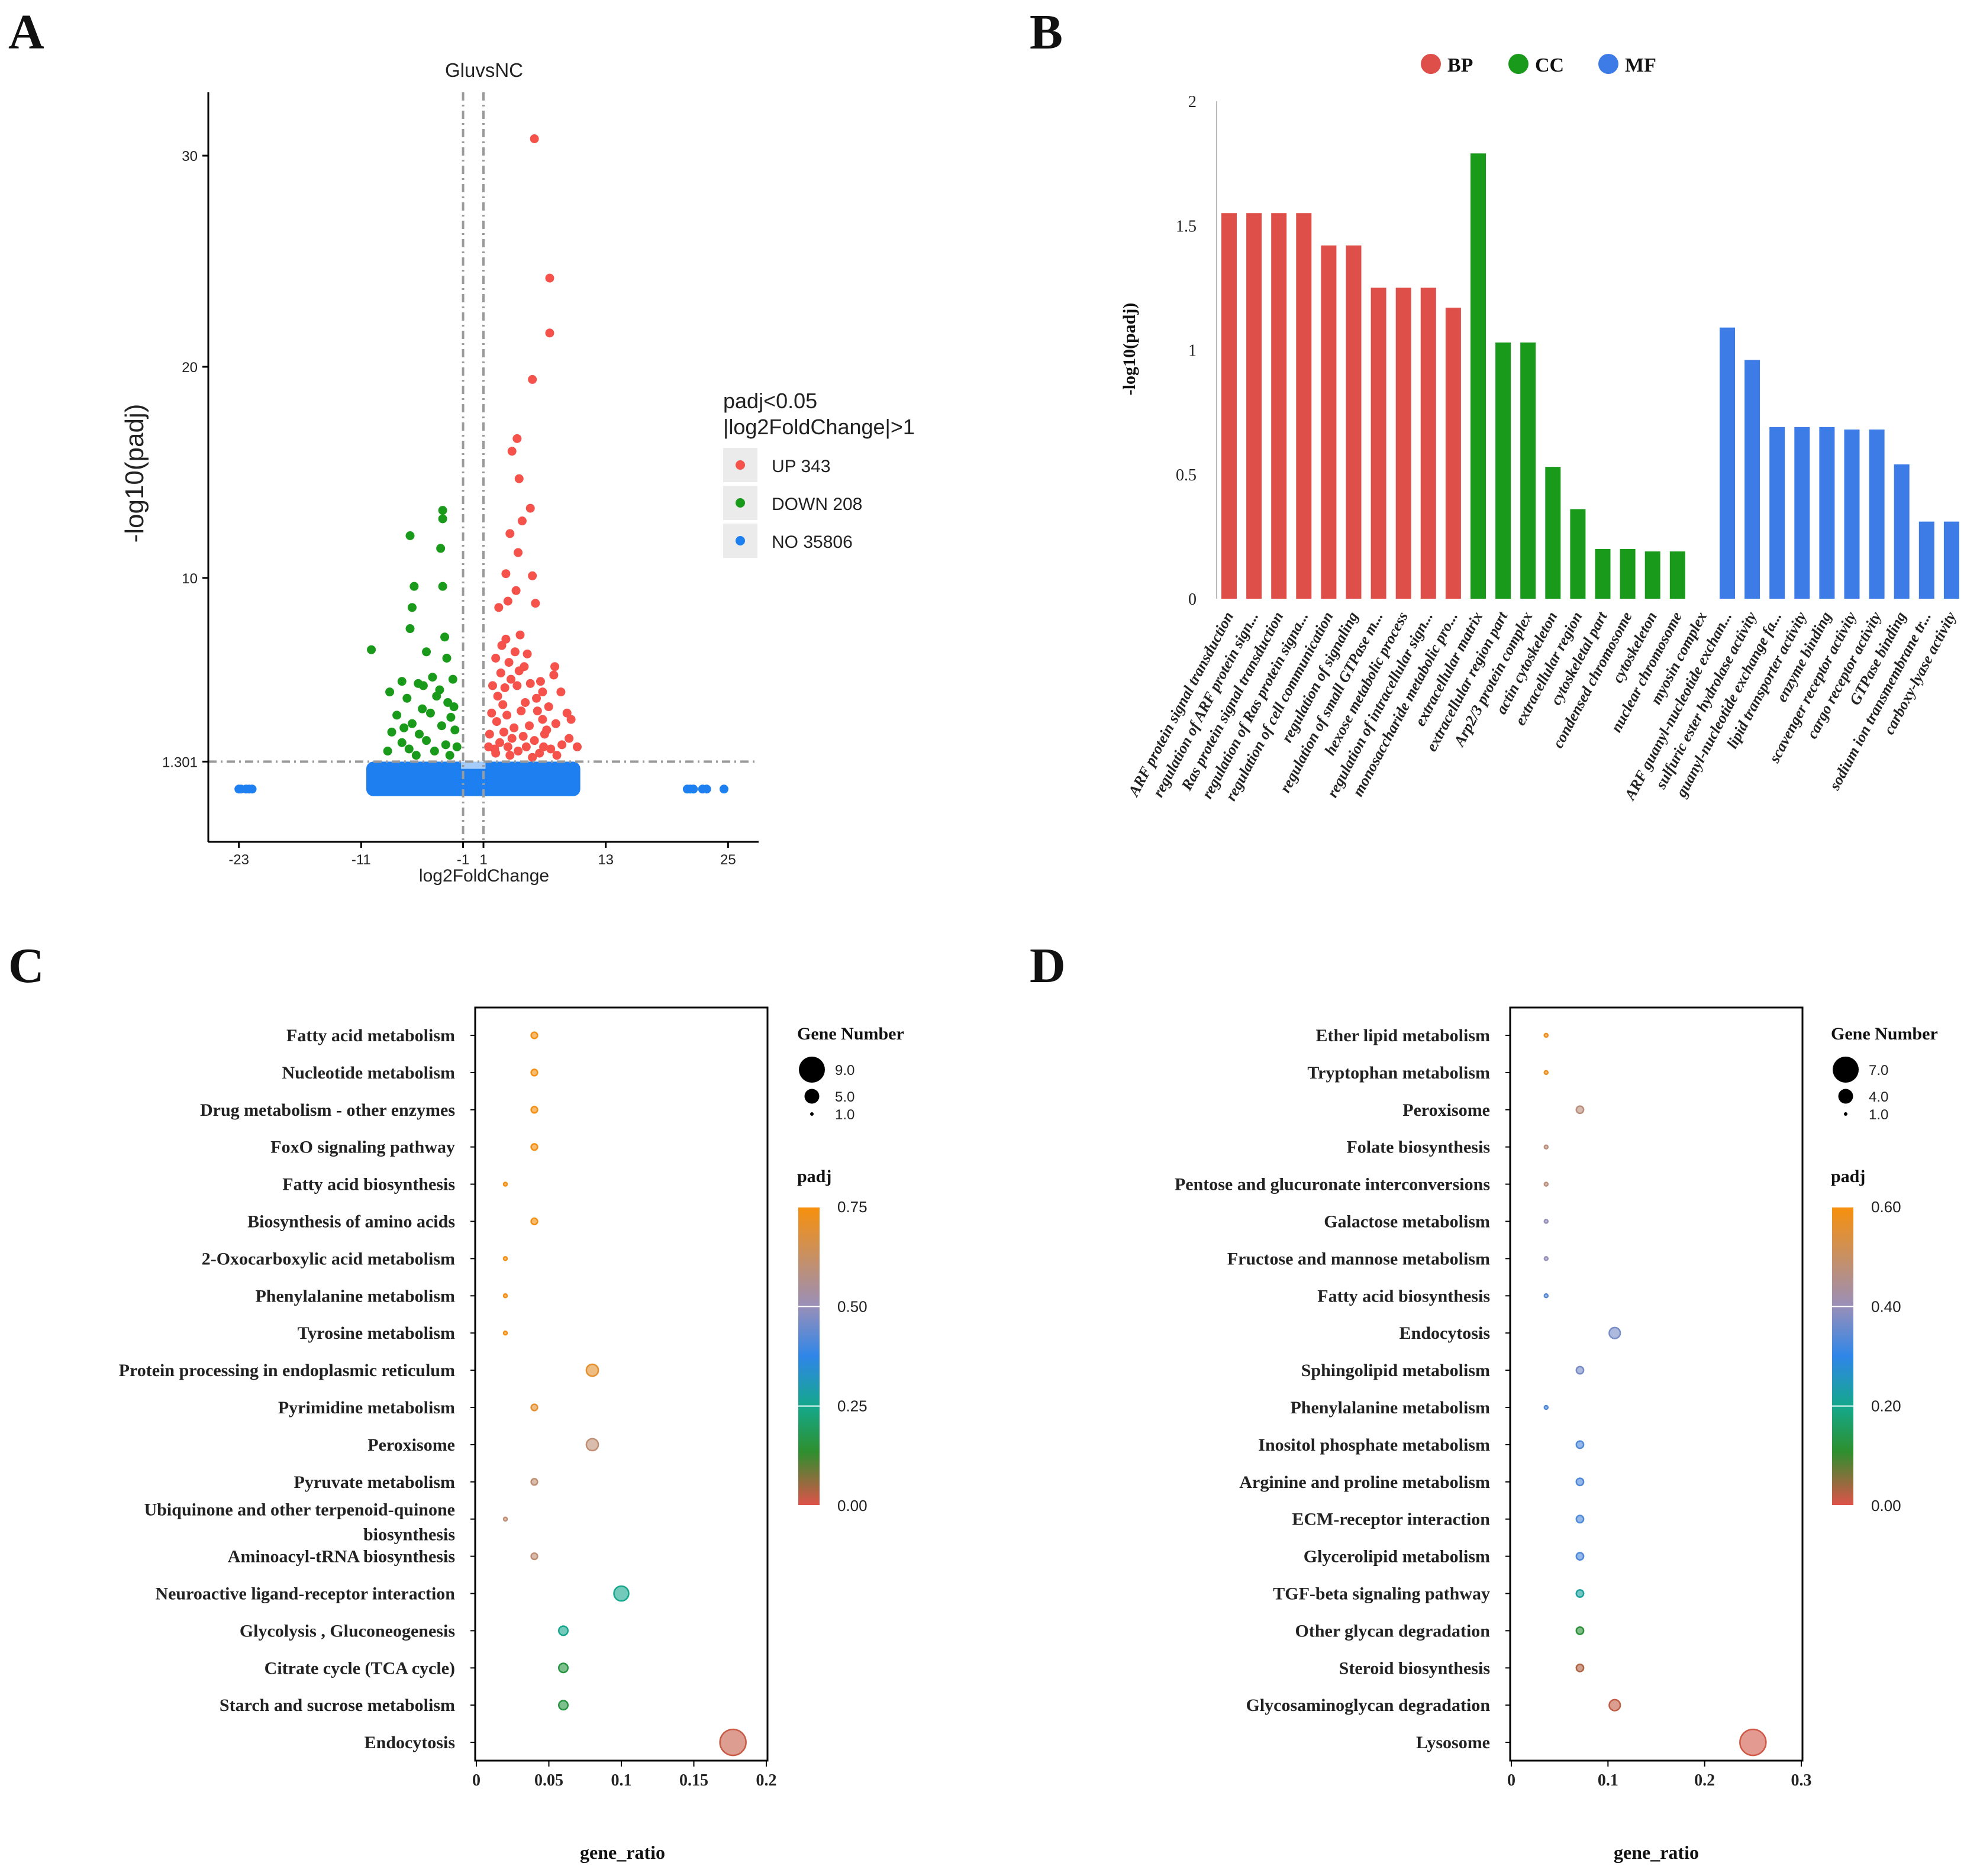 The width and height of the screenshot is (1980, 1876). What do you see at coordinates (463, 860) in the screenshot?
I see `volcano-x-tick-label: -1` at bounding box center [463, 860].